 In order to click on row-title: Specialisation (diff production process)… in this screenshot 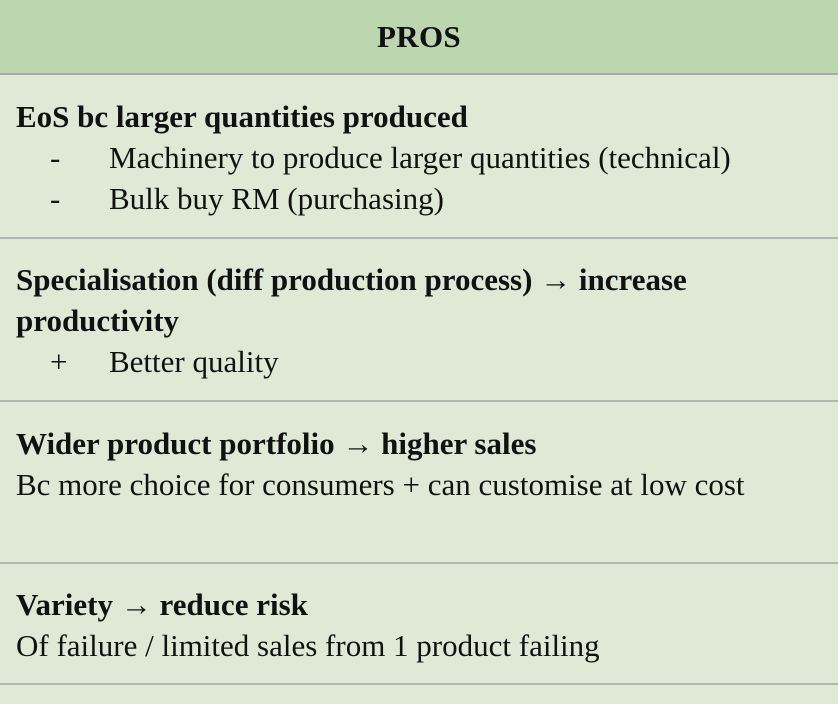, I will do `click(351, 300)`.